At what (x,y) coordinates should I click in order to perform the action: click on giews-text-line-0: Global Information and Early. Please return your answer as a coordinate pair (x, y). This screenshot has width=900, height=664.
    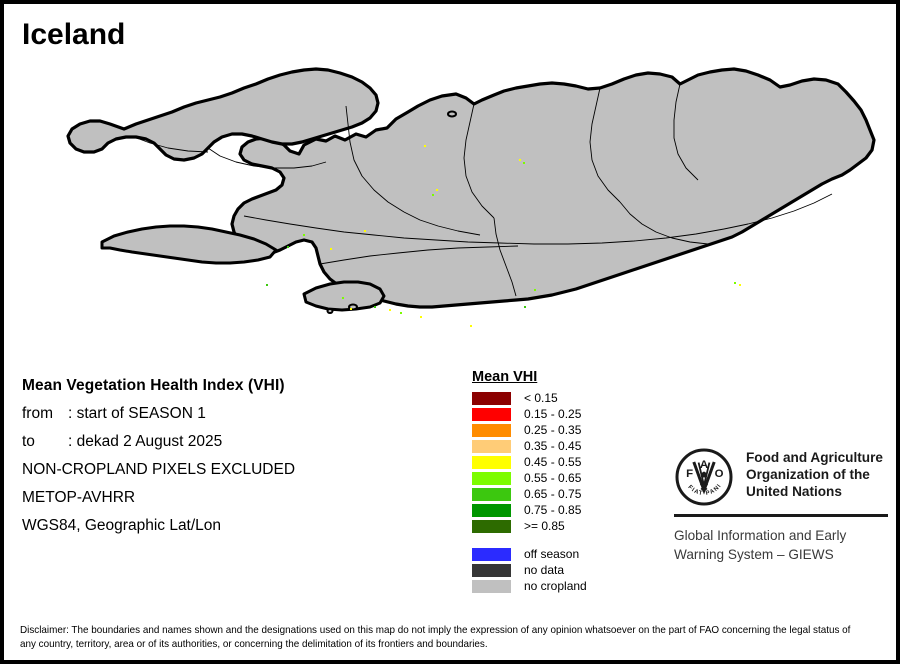
    Looking at the image, I should click on (760, 535).